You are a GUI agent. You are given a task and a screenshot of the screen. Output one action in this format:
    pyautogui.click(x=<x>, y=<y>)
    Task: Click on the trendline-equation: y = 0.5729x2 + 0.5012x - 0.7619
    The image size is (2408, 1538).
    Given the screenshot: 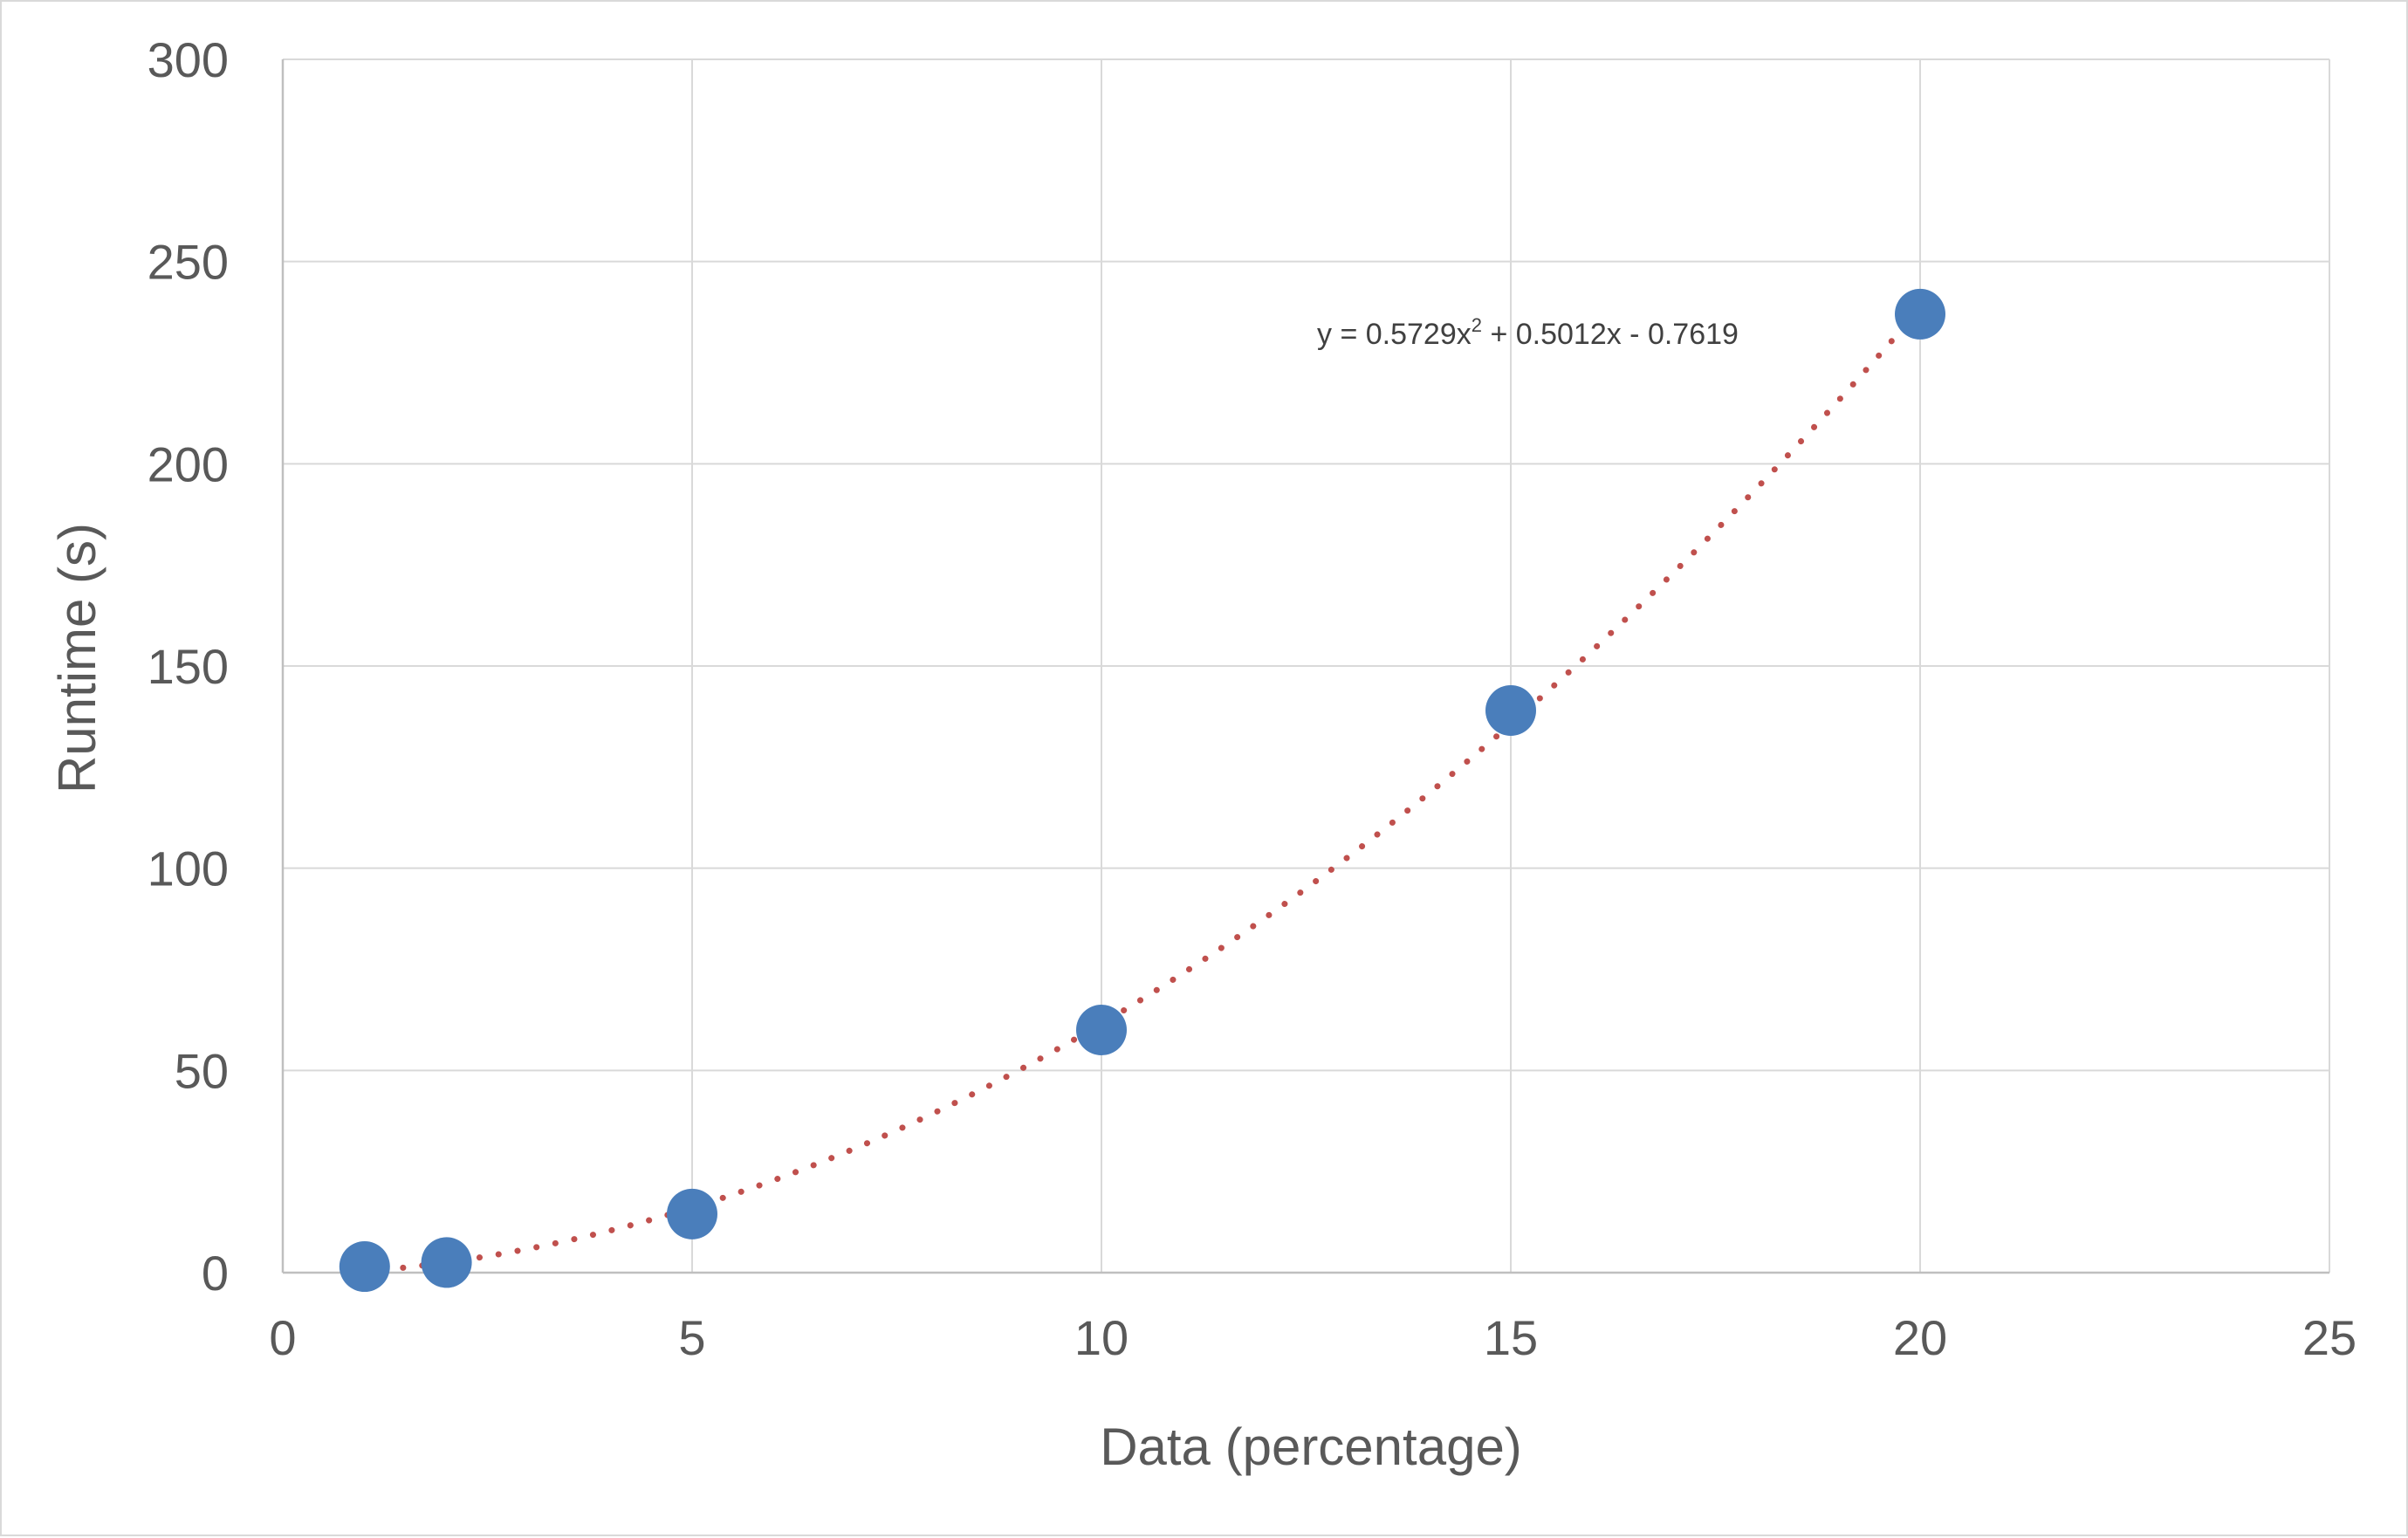 What is the action you would take?
    pyautogui.click(x=1528, y=332)
    